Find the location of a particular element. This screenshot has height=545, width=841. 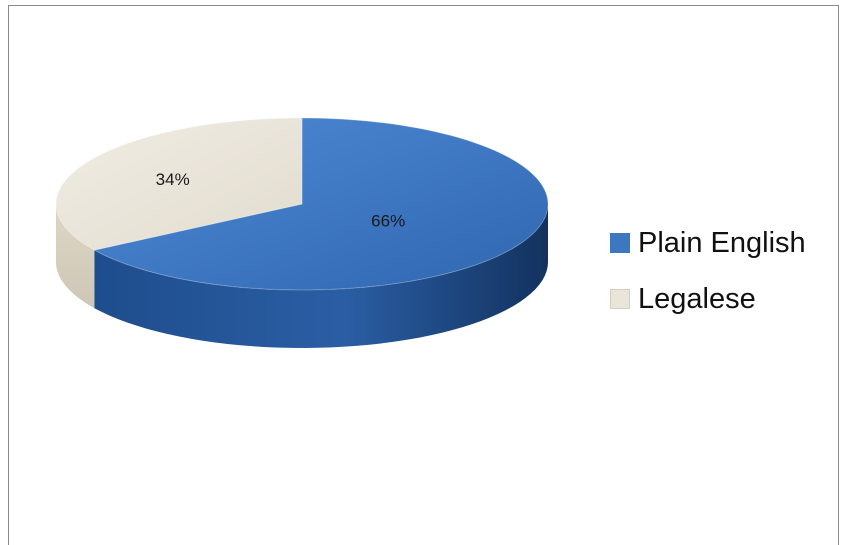

legend-swatch-legalese is located at coordinates (620, 299).